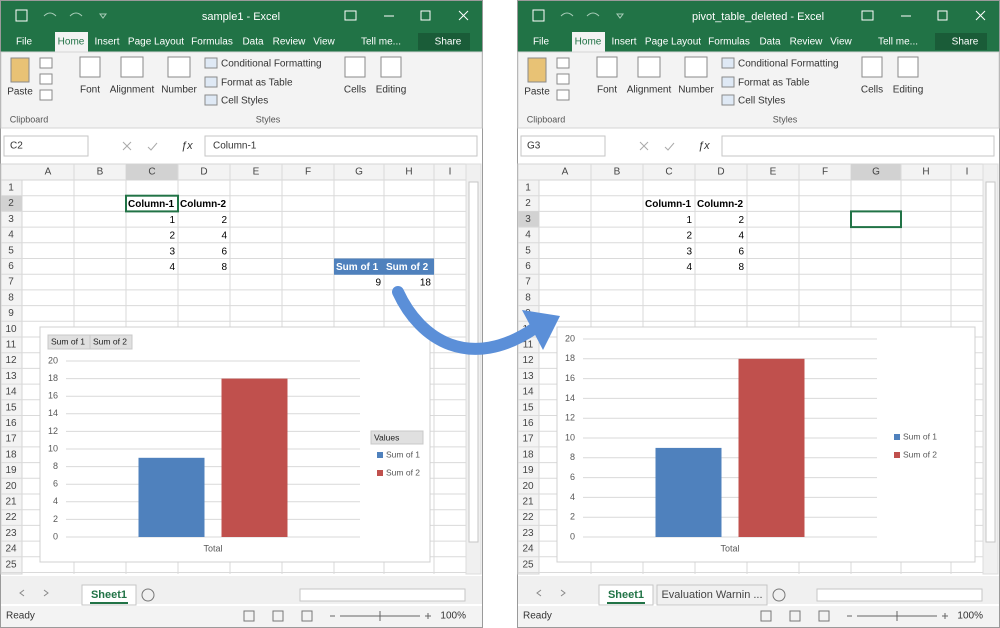 This screenshot has height=628, width=1000. I want to click on legend-title-button, so click(397, 437).